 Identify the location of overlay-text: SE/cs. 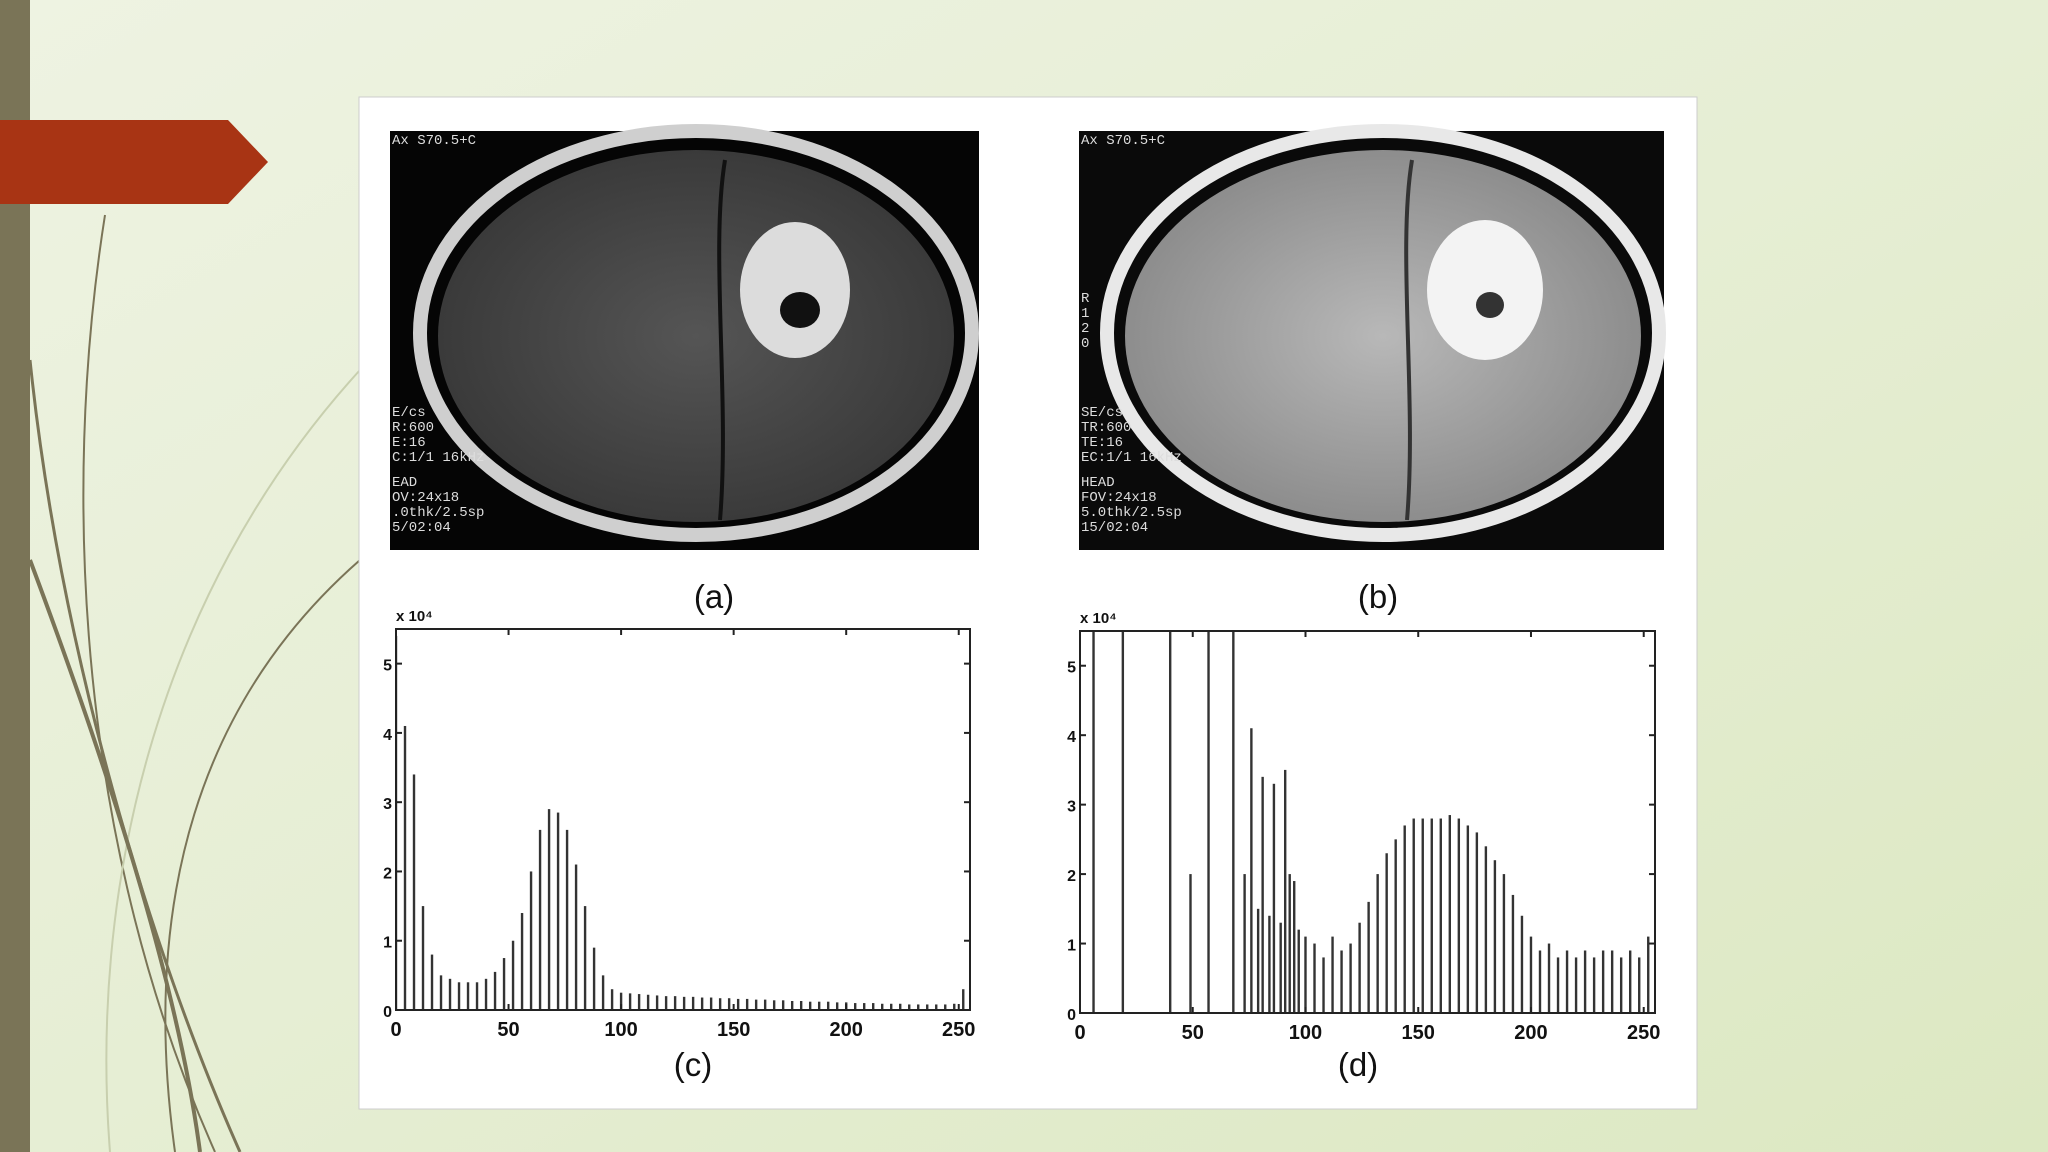
(1102, 413).